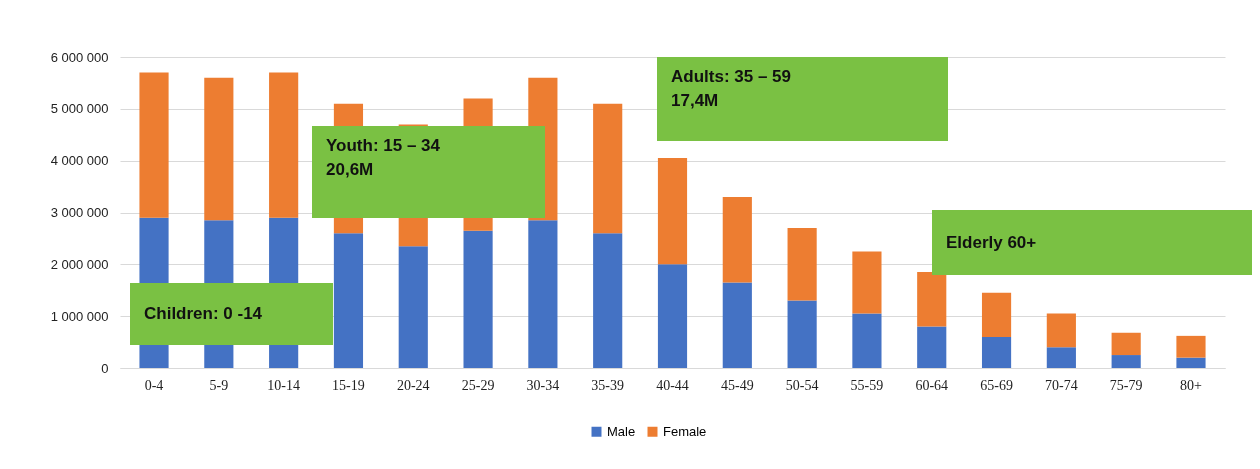  What do you see at coordinates (608, 385) in the screenshot?
I see `x-tick-label: 35-39` at bounding box center [608, 385].